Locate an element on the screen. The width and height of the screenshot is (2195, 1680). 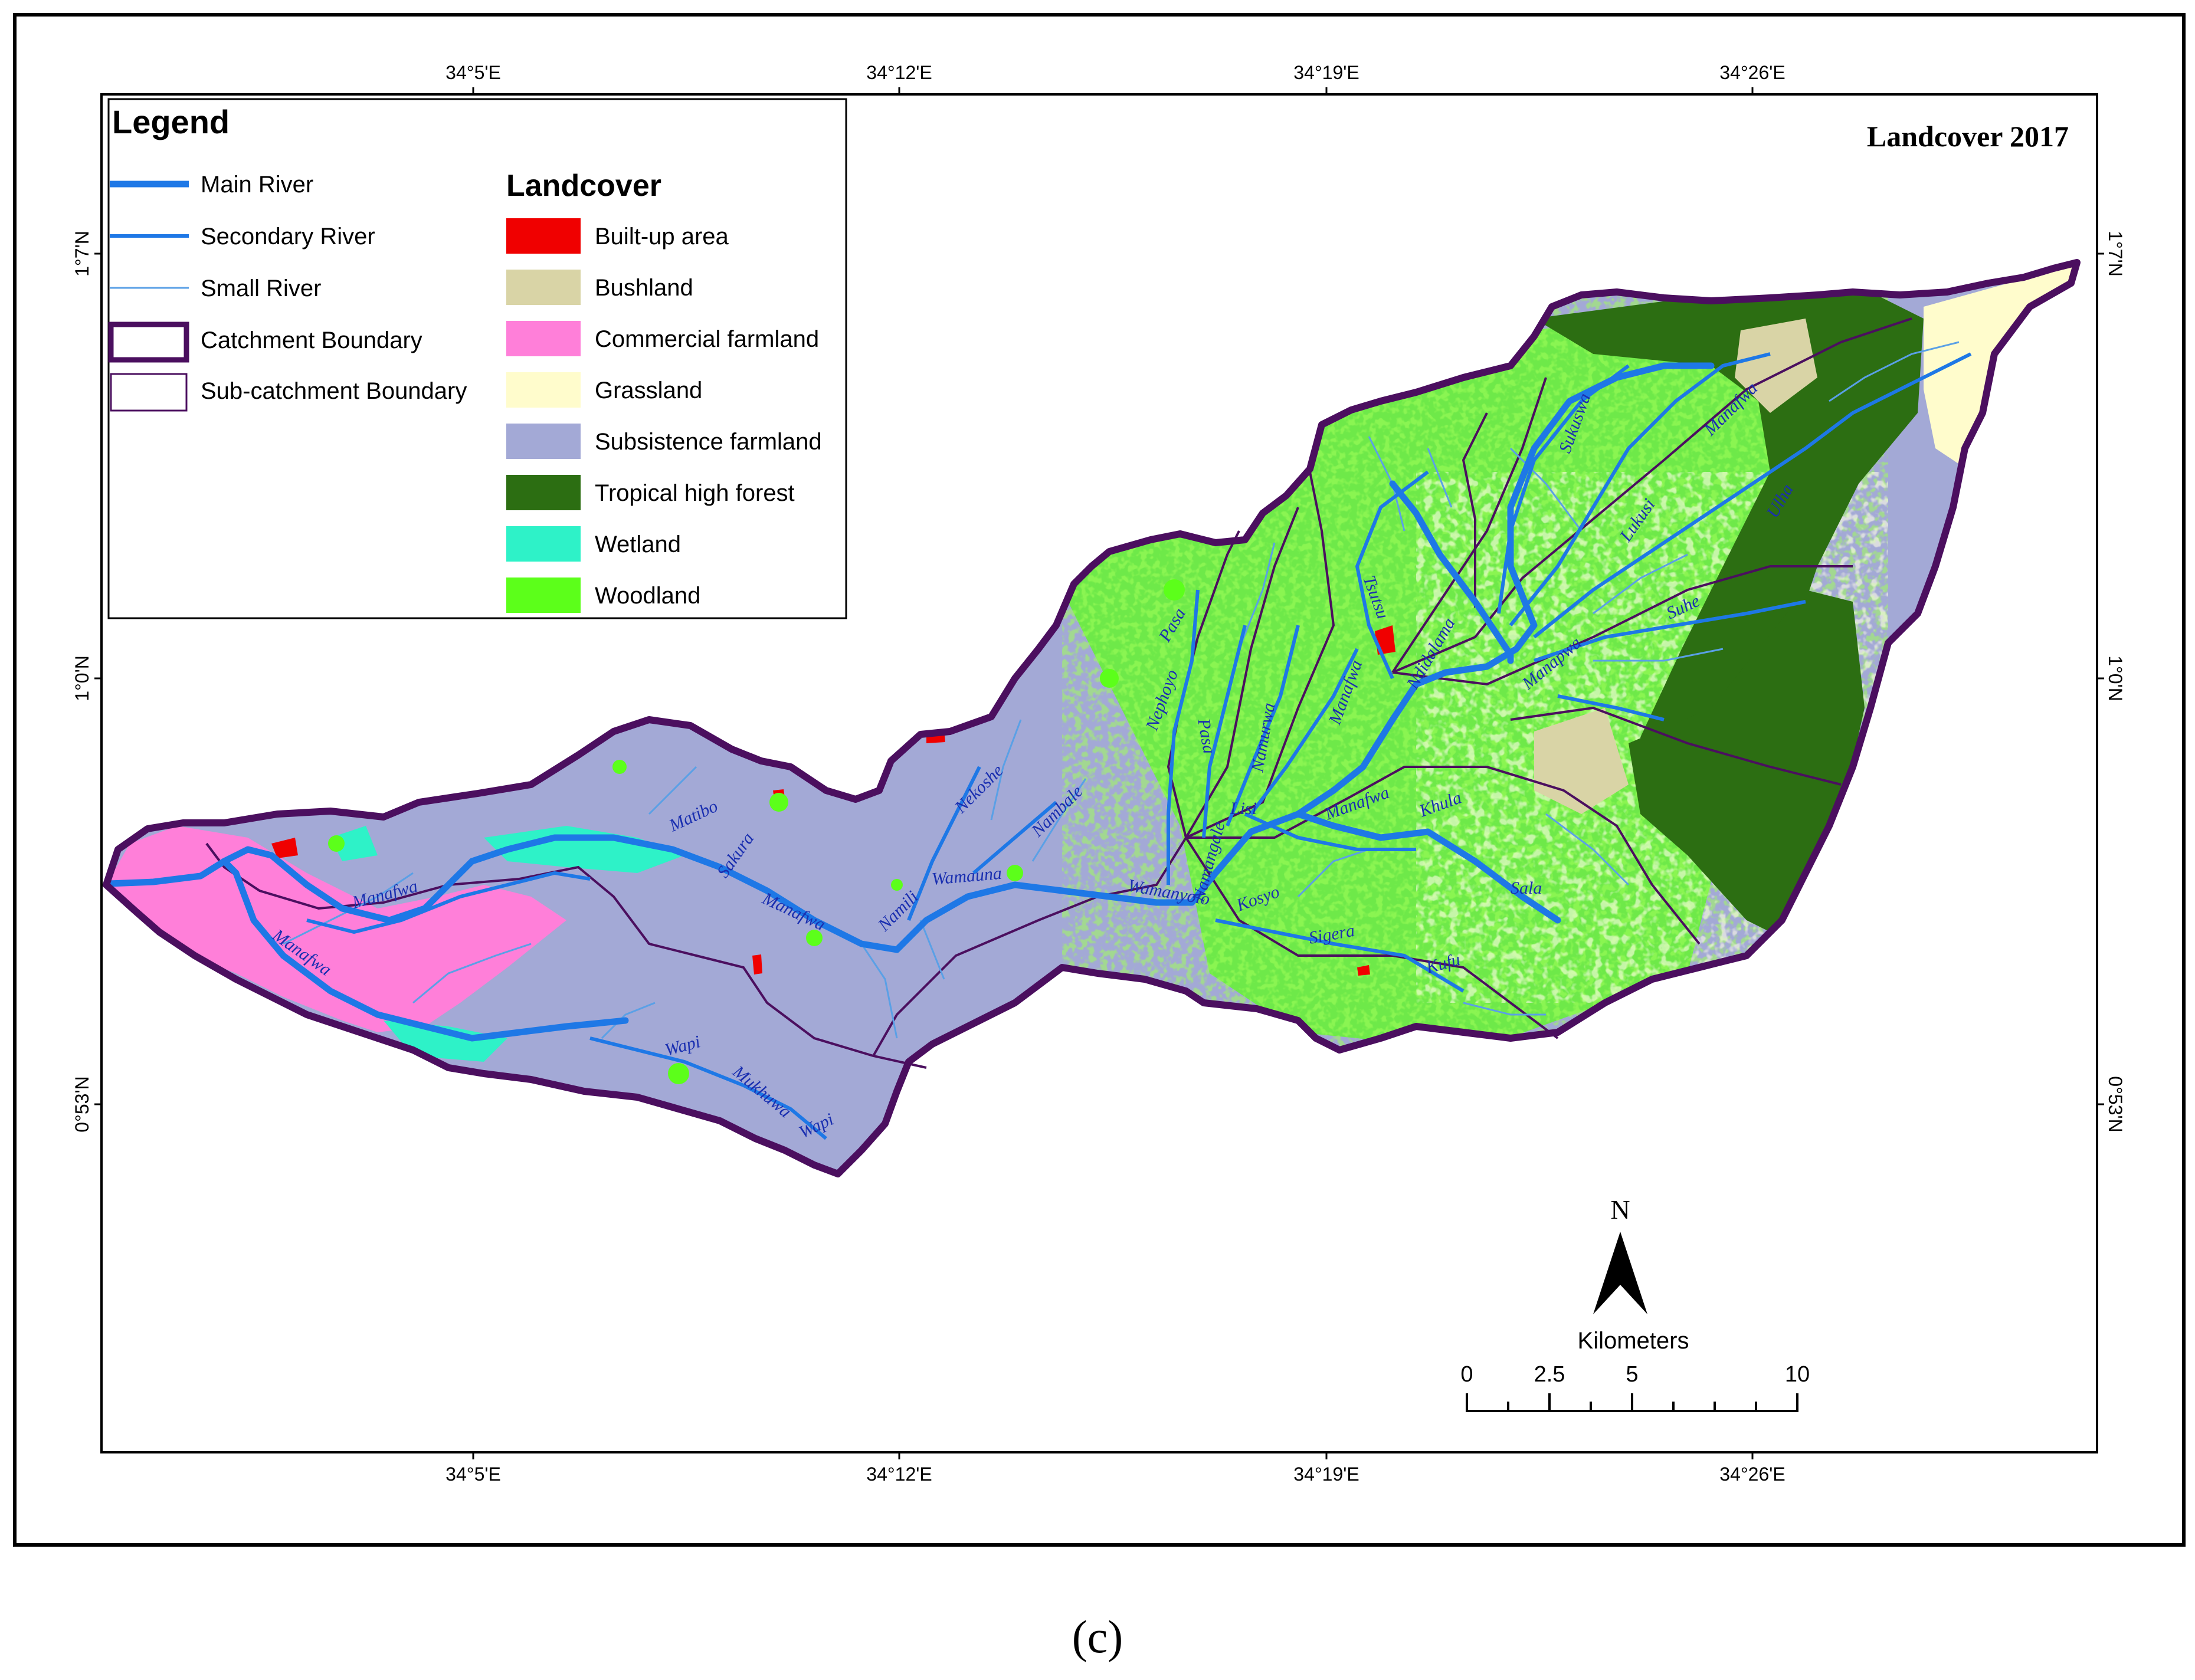
legend-landcover-label: Subsistence farmland is located at coordinates (708, 442).